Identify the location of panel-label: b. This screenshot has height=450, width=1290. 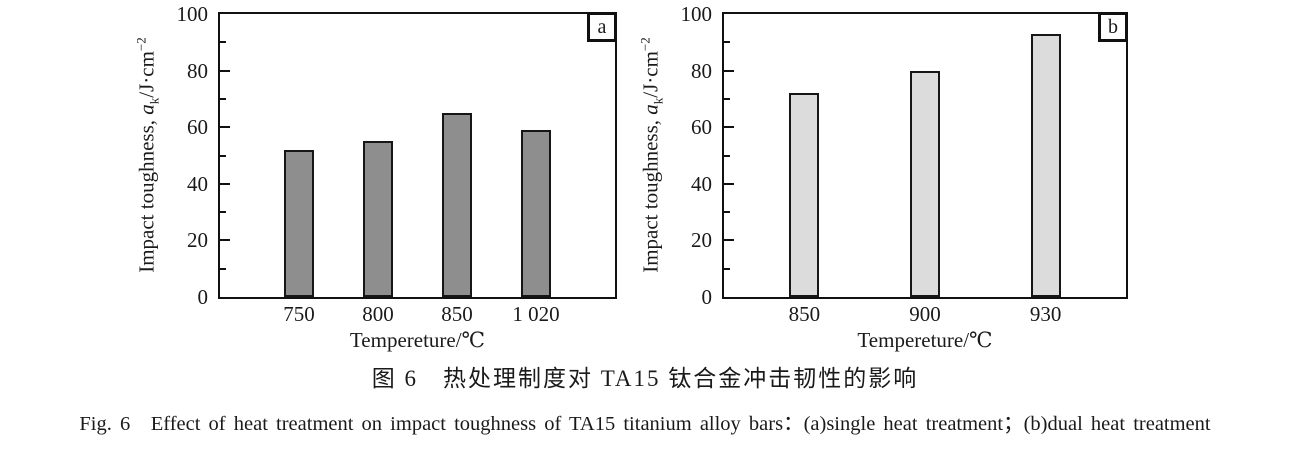
(1113, 27).